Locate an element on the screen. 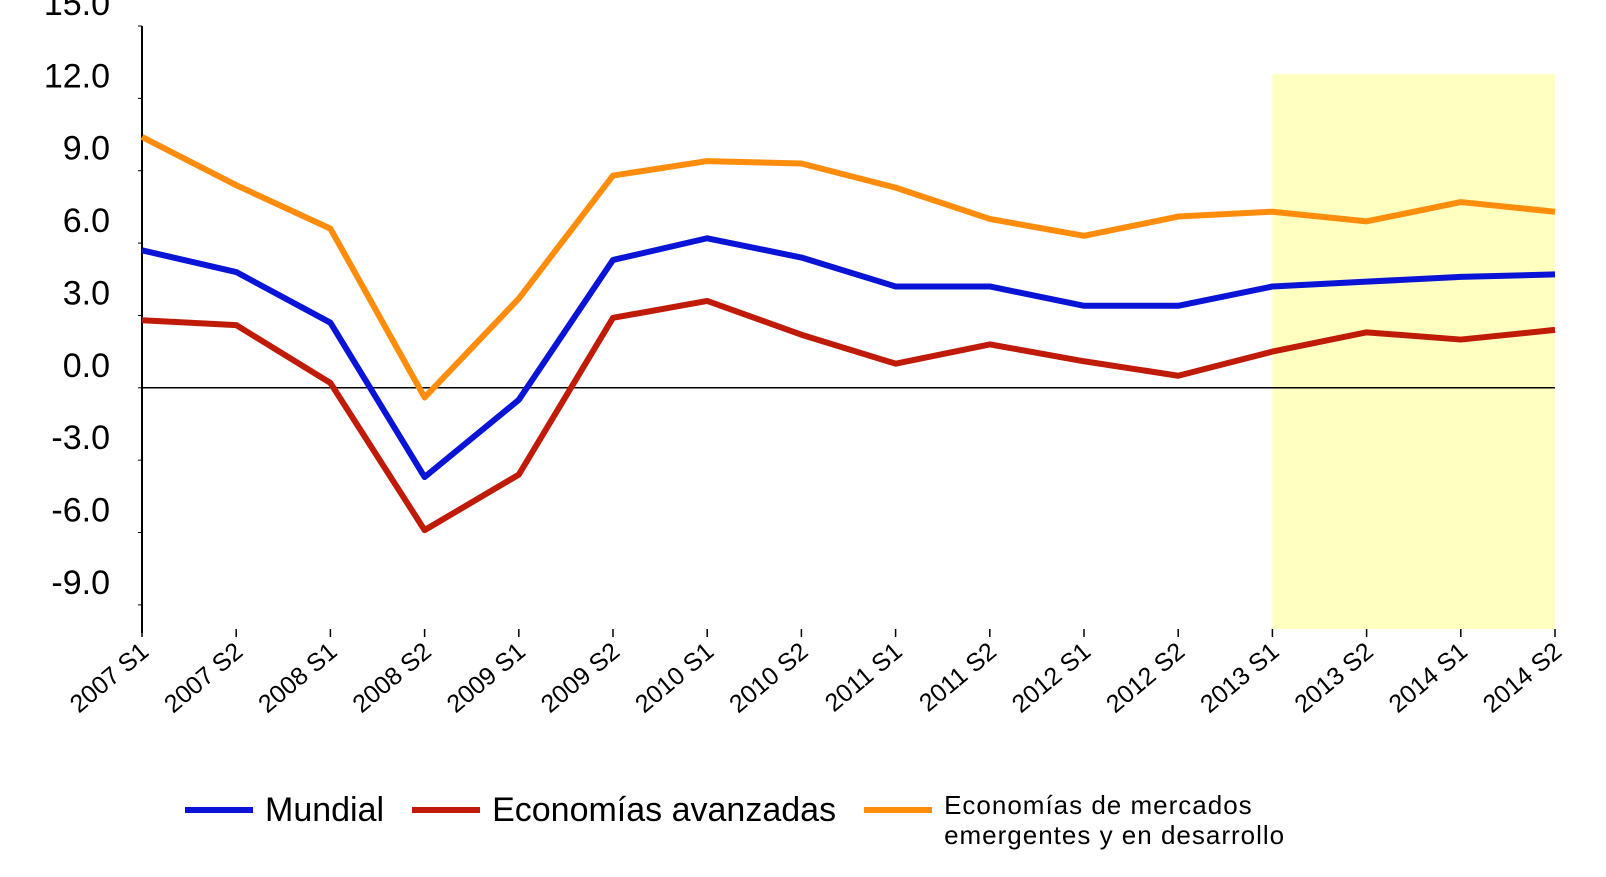 The height and width of the screenshot is (877, 1606). x-tick-label: 2012 S1 is located at coordinates (1051, 677).